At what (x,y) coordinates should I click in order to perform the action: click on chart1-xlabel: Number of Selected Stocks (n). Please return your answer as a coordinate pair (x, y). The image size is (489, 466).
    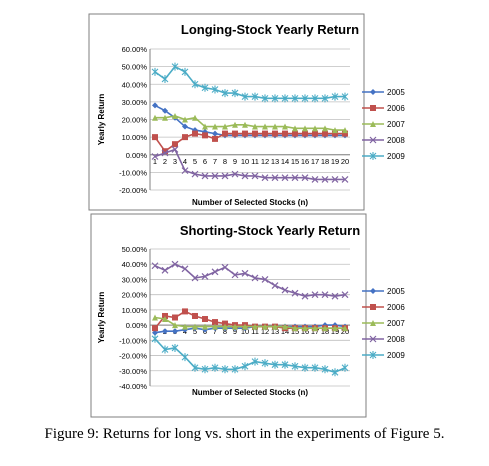
    Looking at the image, I should click on (250, 392).